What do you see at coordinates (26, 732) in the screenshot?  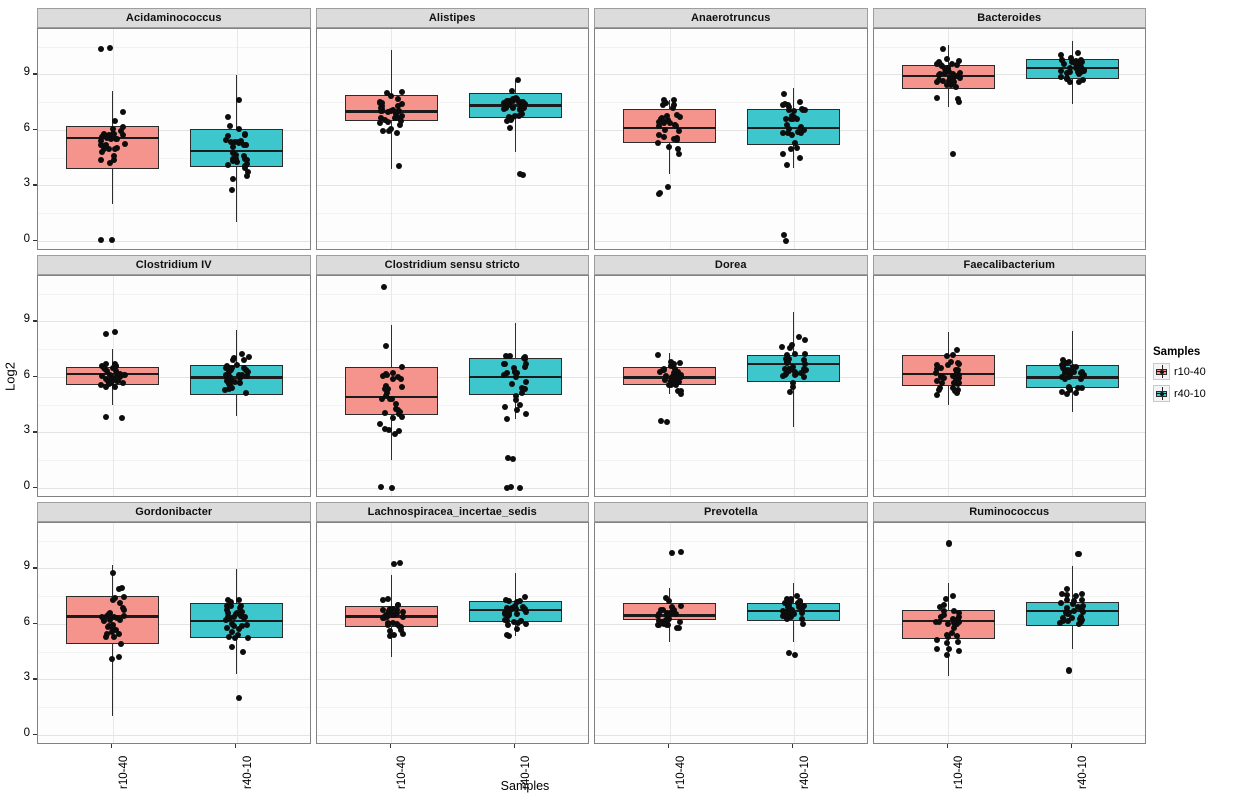 I see `y-tick-label: 0` at bounding box center [26, 732].